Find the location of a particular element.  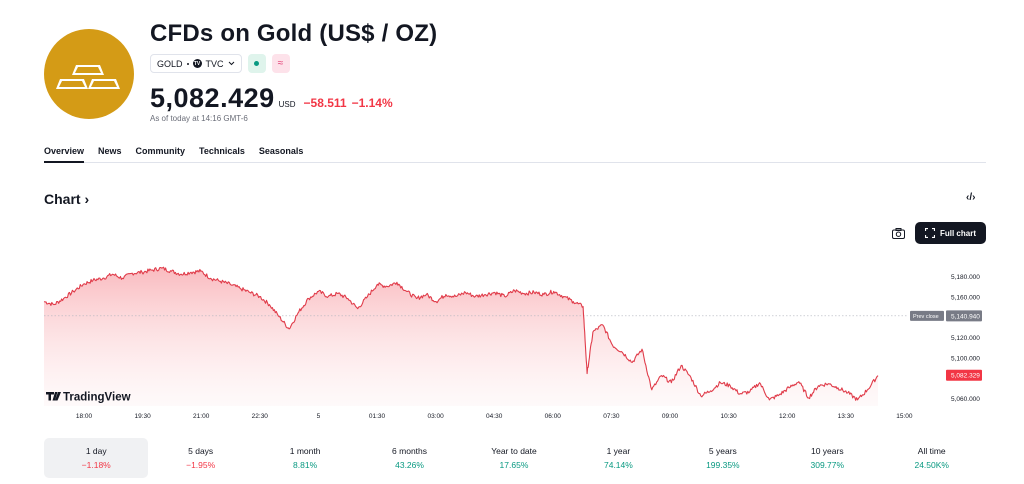

exchange-logo-icon: TV is located at coordinates (197, 63).